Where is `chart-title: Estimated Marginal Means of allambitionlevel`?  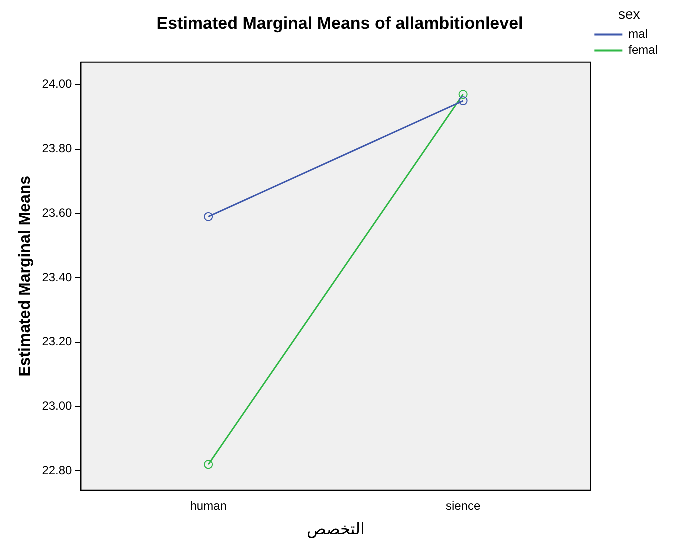
chart-title: Estimated Marginal Means of allambitionlevel is located at coordinates (340, 23).